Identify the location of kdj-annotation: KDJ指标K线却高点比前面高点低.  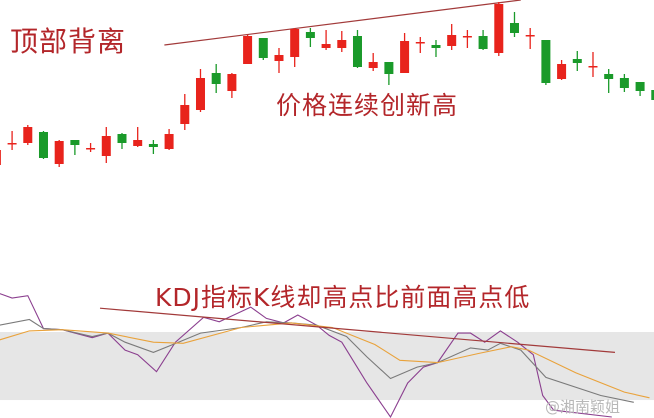
(343, 297).